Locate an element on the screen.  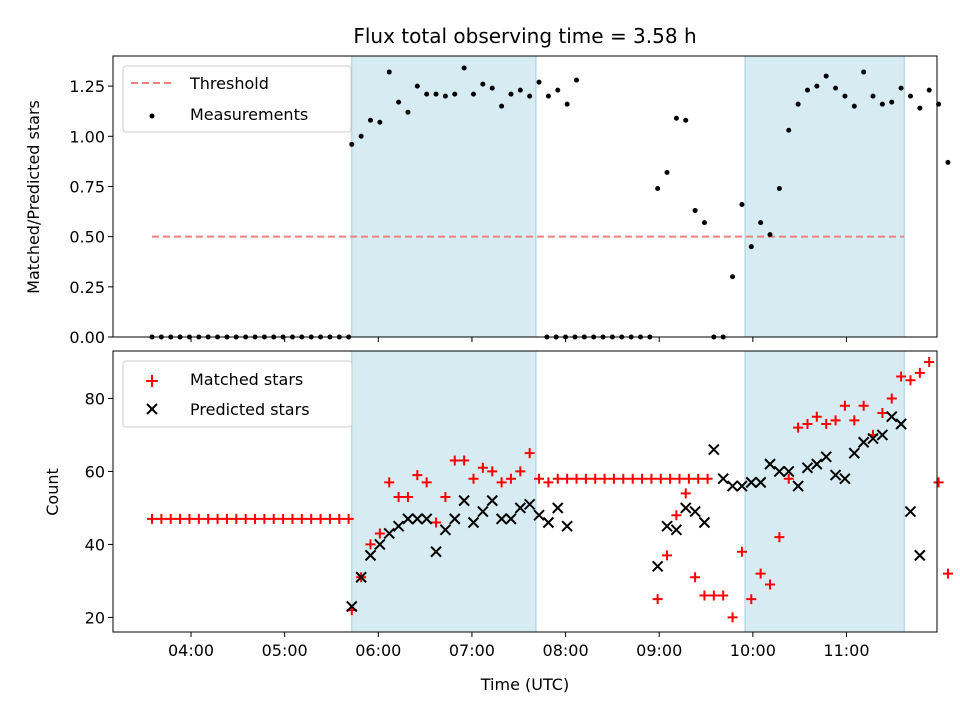
top-legend: Threshold Measurements is located at coordinates (237, 99).